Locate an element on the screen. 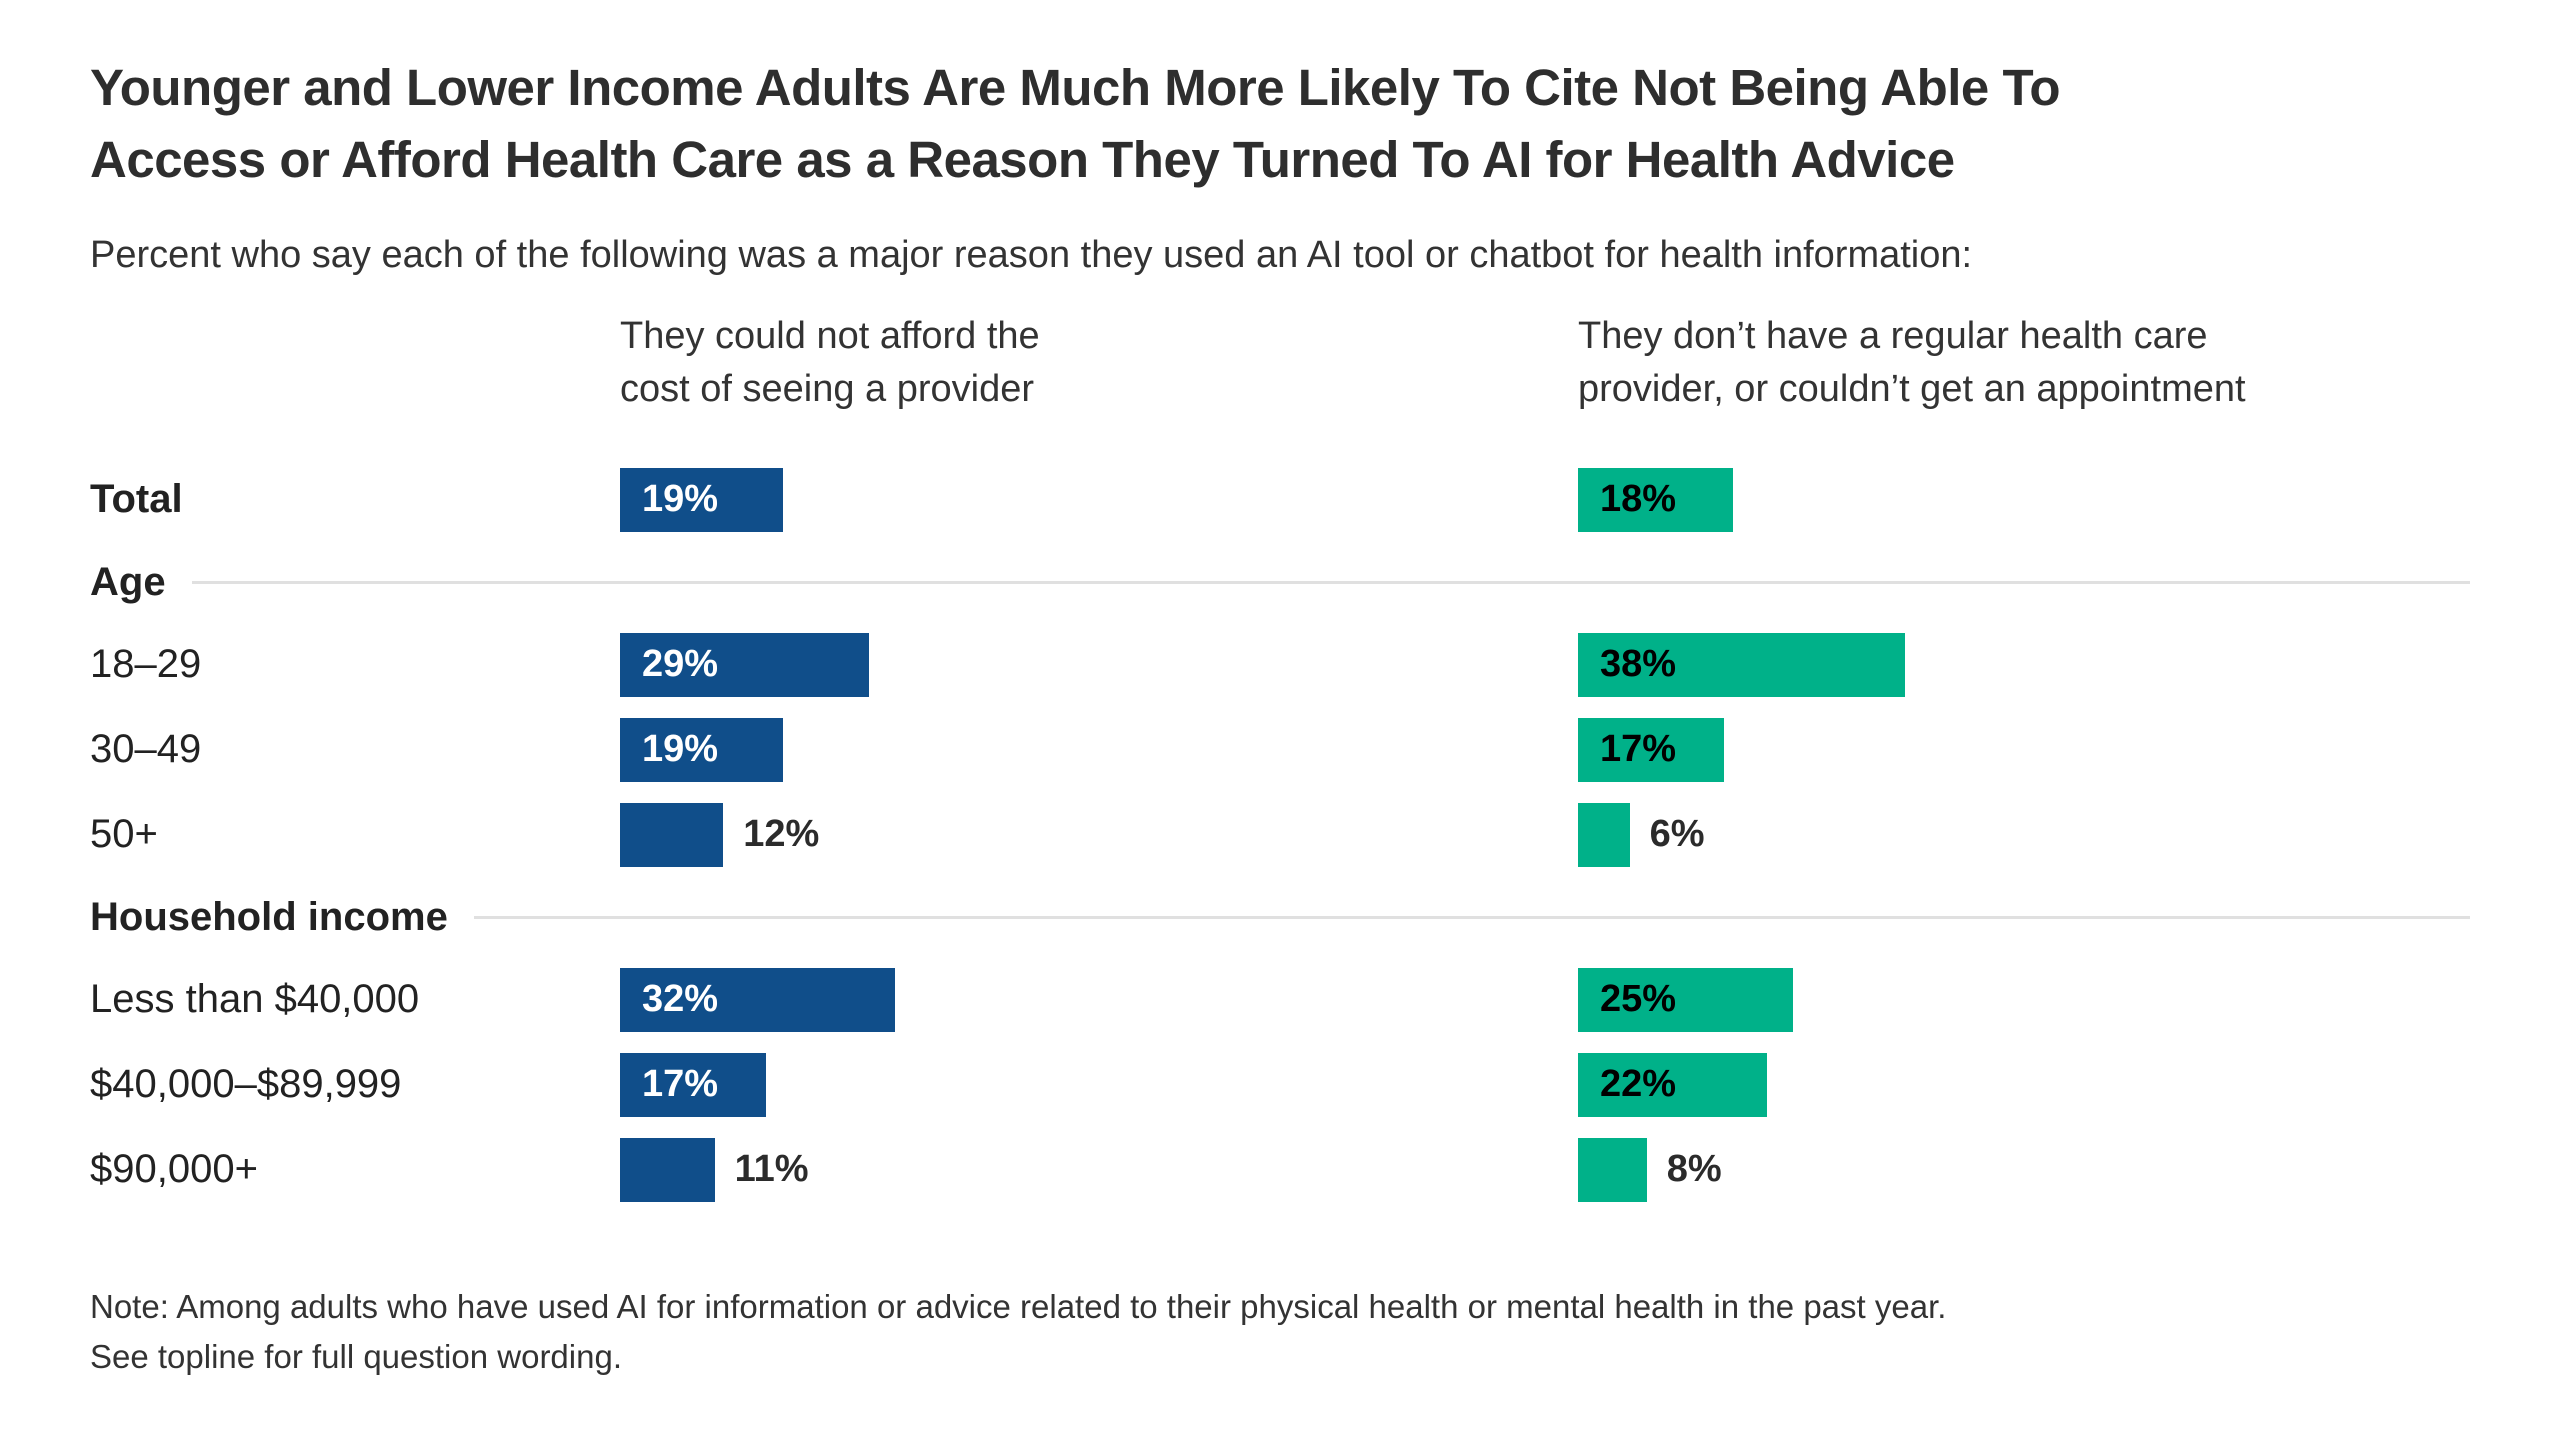 The height and width of the screenshot is (1440, 2560). bar-cell-afford-total: 19% is located at coordinates (1099, 499).